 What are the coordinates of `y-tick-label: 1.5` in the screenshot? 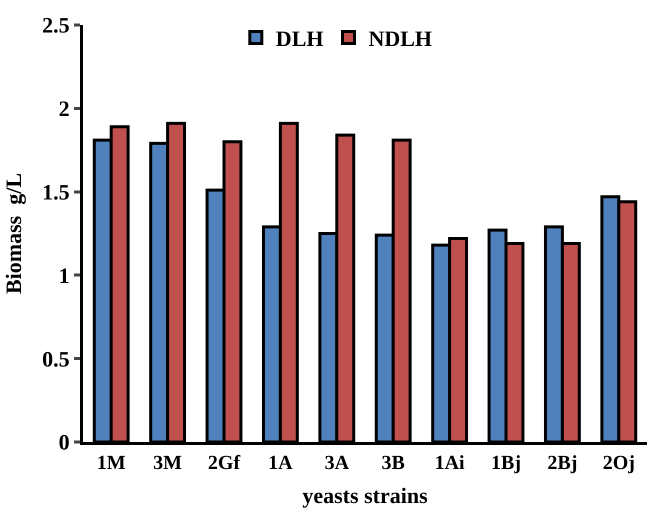 It's located at (56, 192).